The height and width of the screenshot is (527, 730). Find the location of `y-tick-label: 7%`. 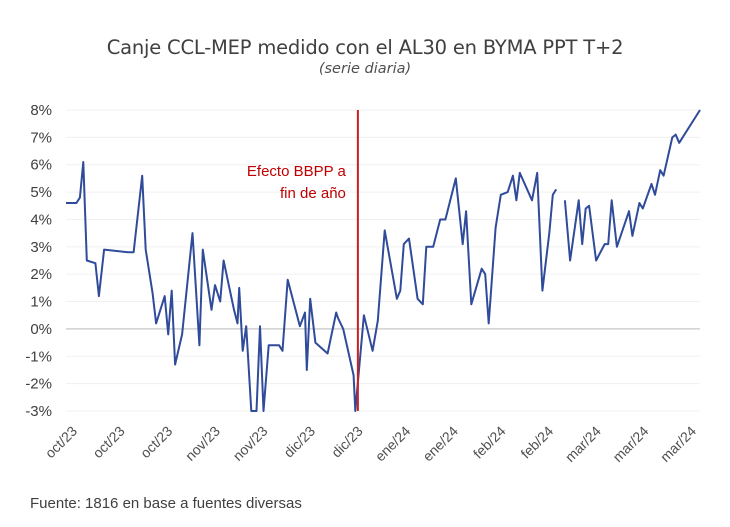

y-tick-label: 7% is located at coordinates (41, 137).